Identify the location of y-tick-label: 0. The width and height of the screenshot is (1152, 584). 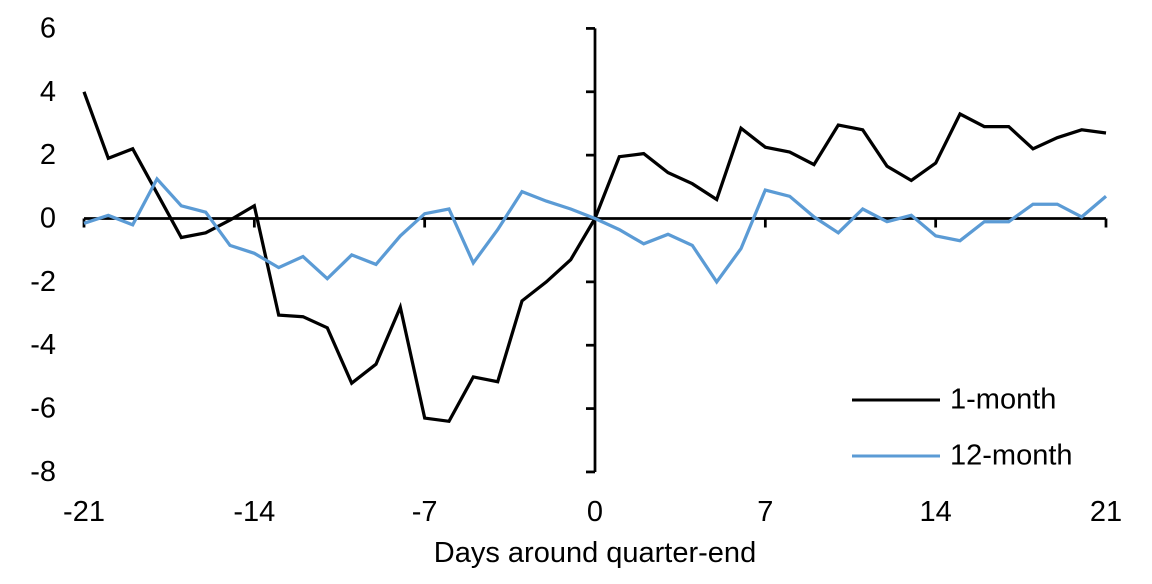
(48, 219).